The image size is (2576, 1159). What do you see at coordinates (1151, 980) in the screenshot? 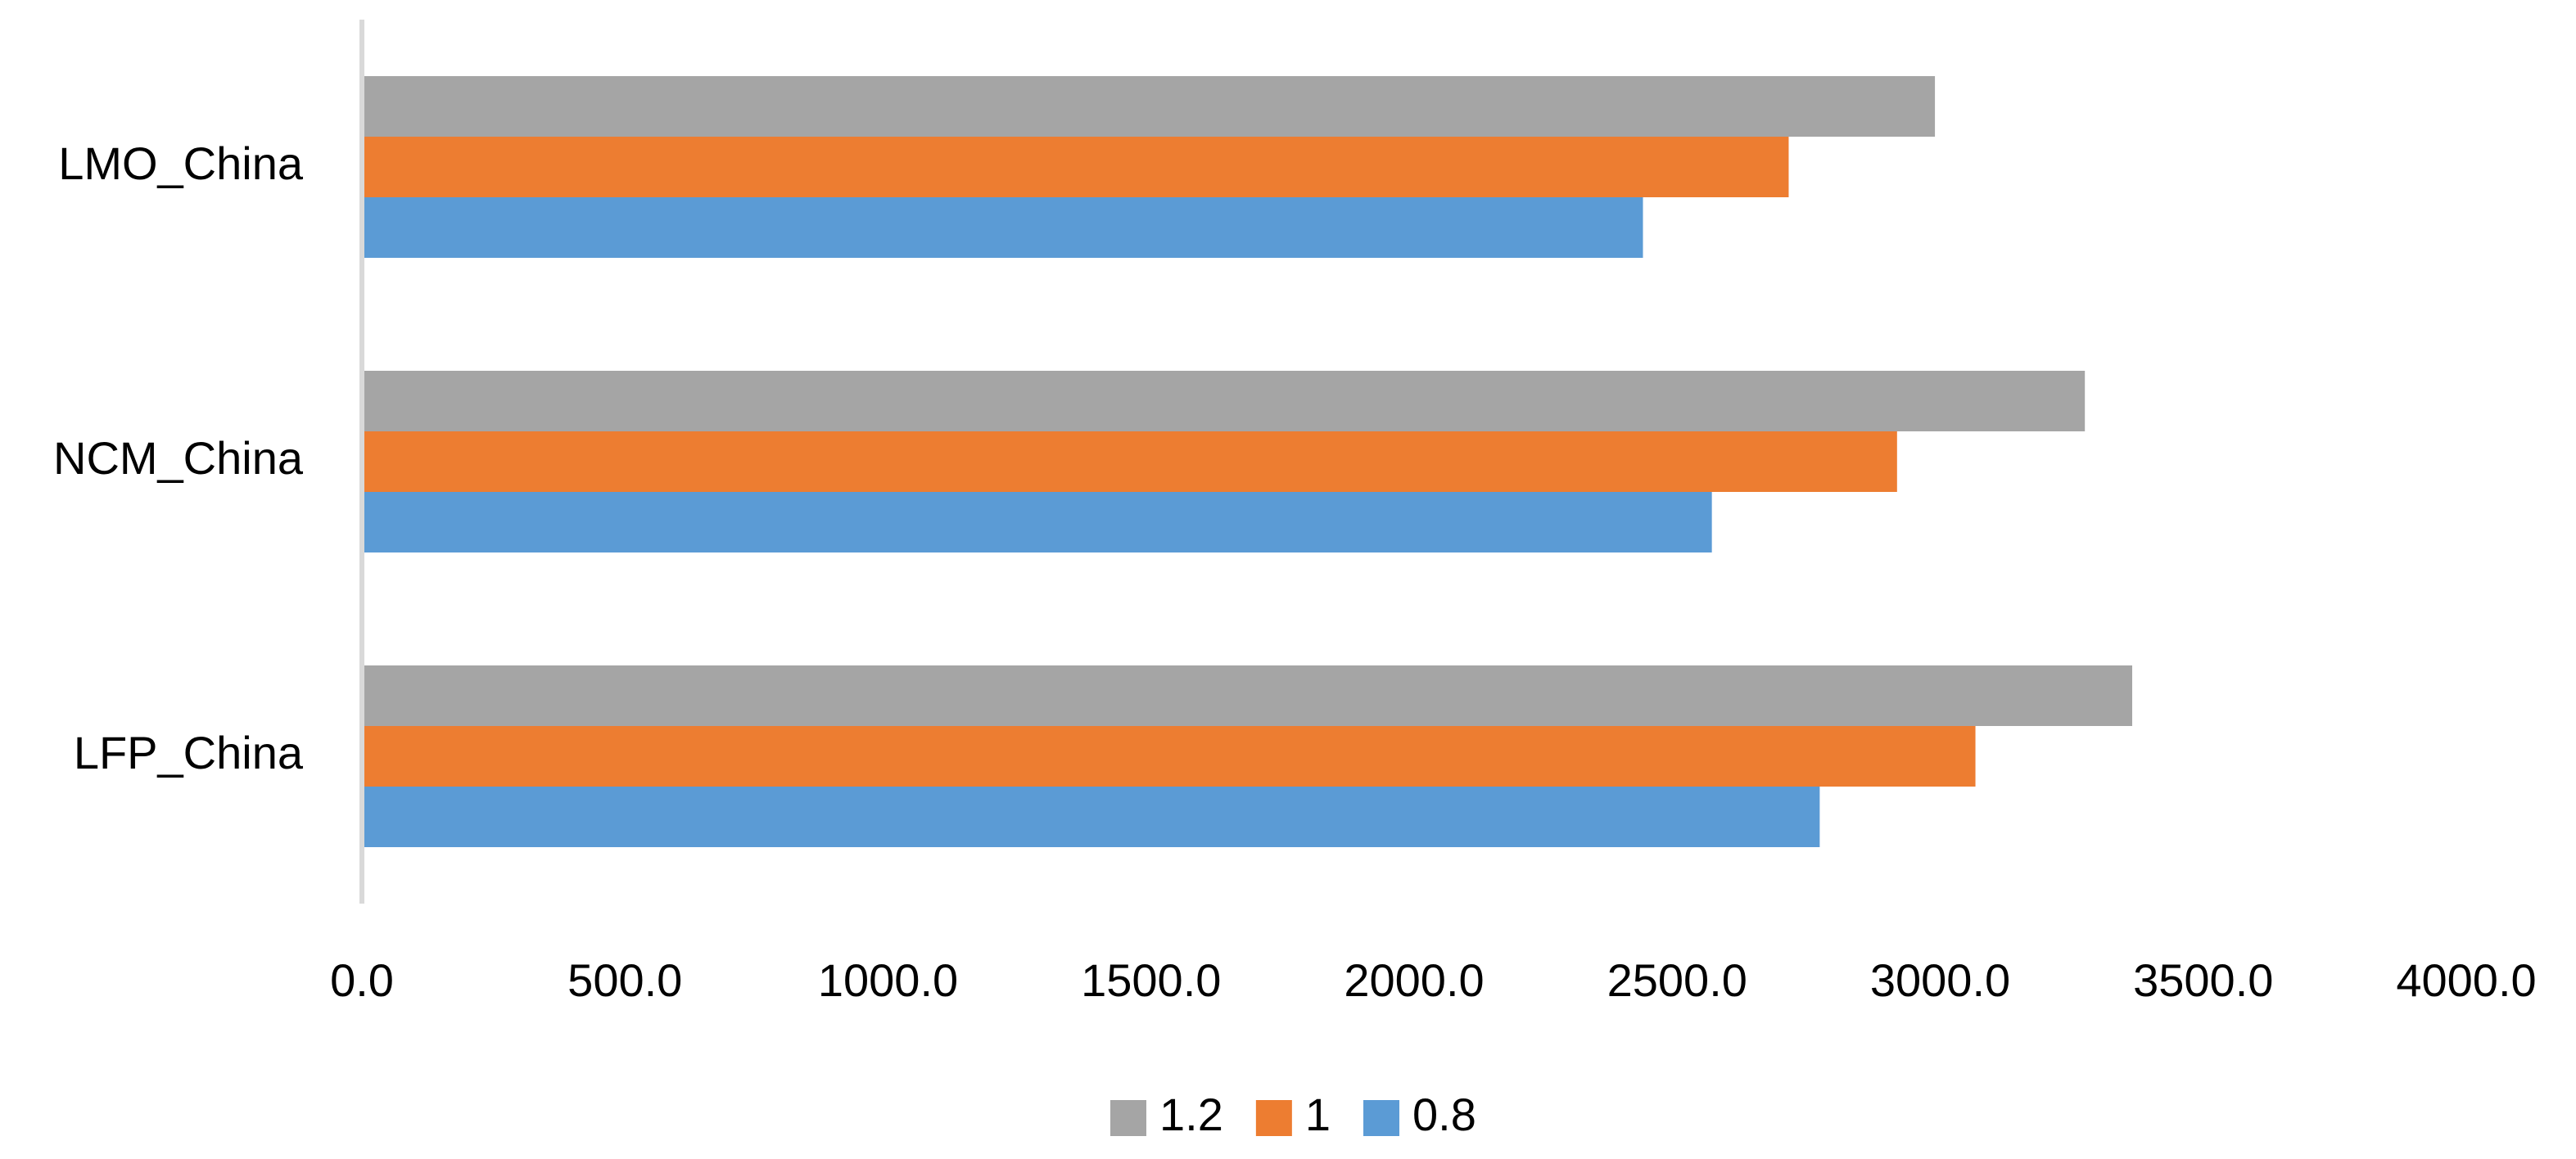
I see `x-tick-label: 1500.0` at bounding box center [1151, 980].